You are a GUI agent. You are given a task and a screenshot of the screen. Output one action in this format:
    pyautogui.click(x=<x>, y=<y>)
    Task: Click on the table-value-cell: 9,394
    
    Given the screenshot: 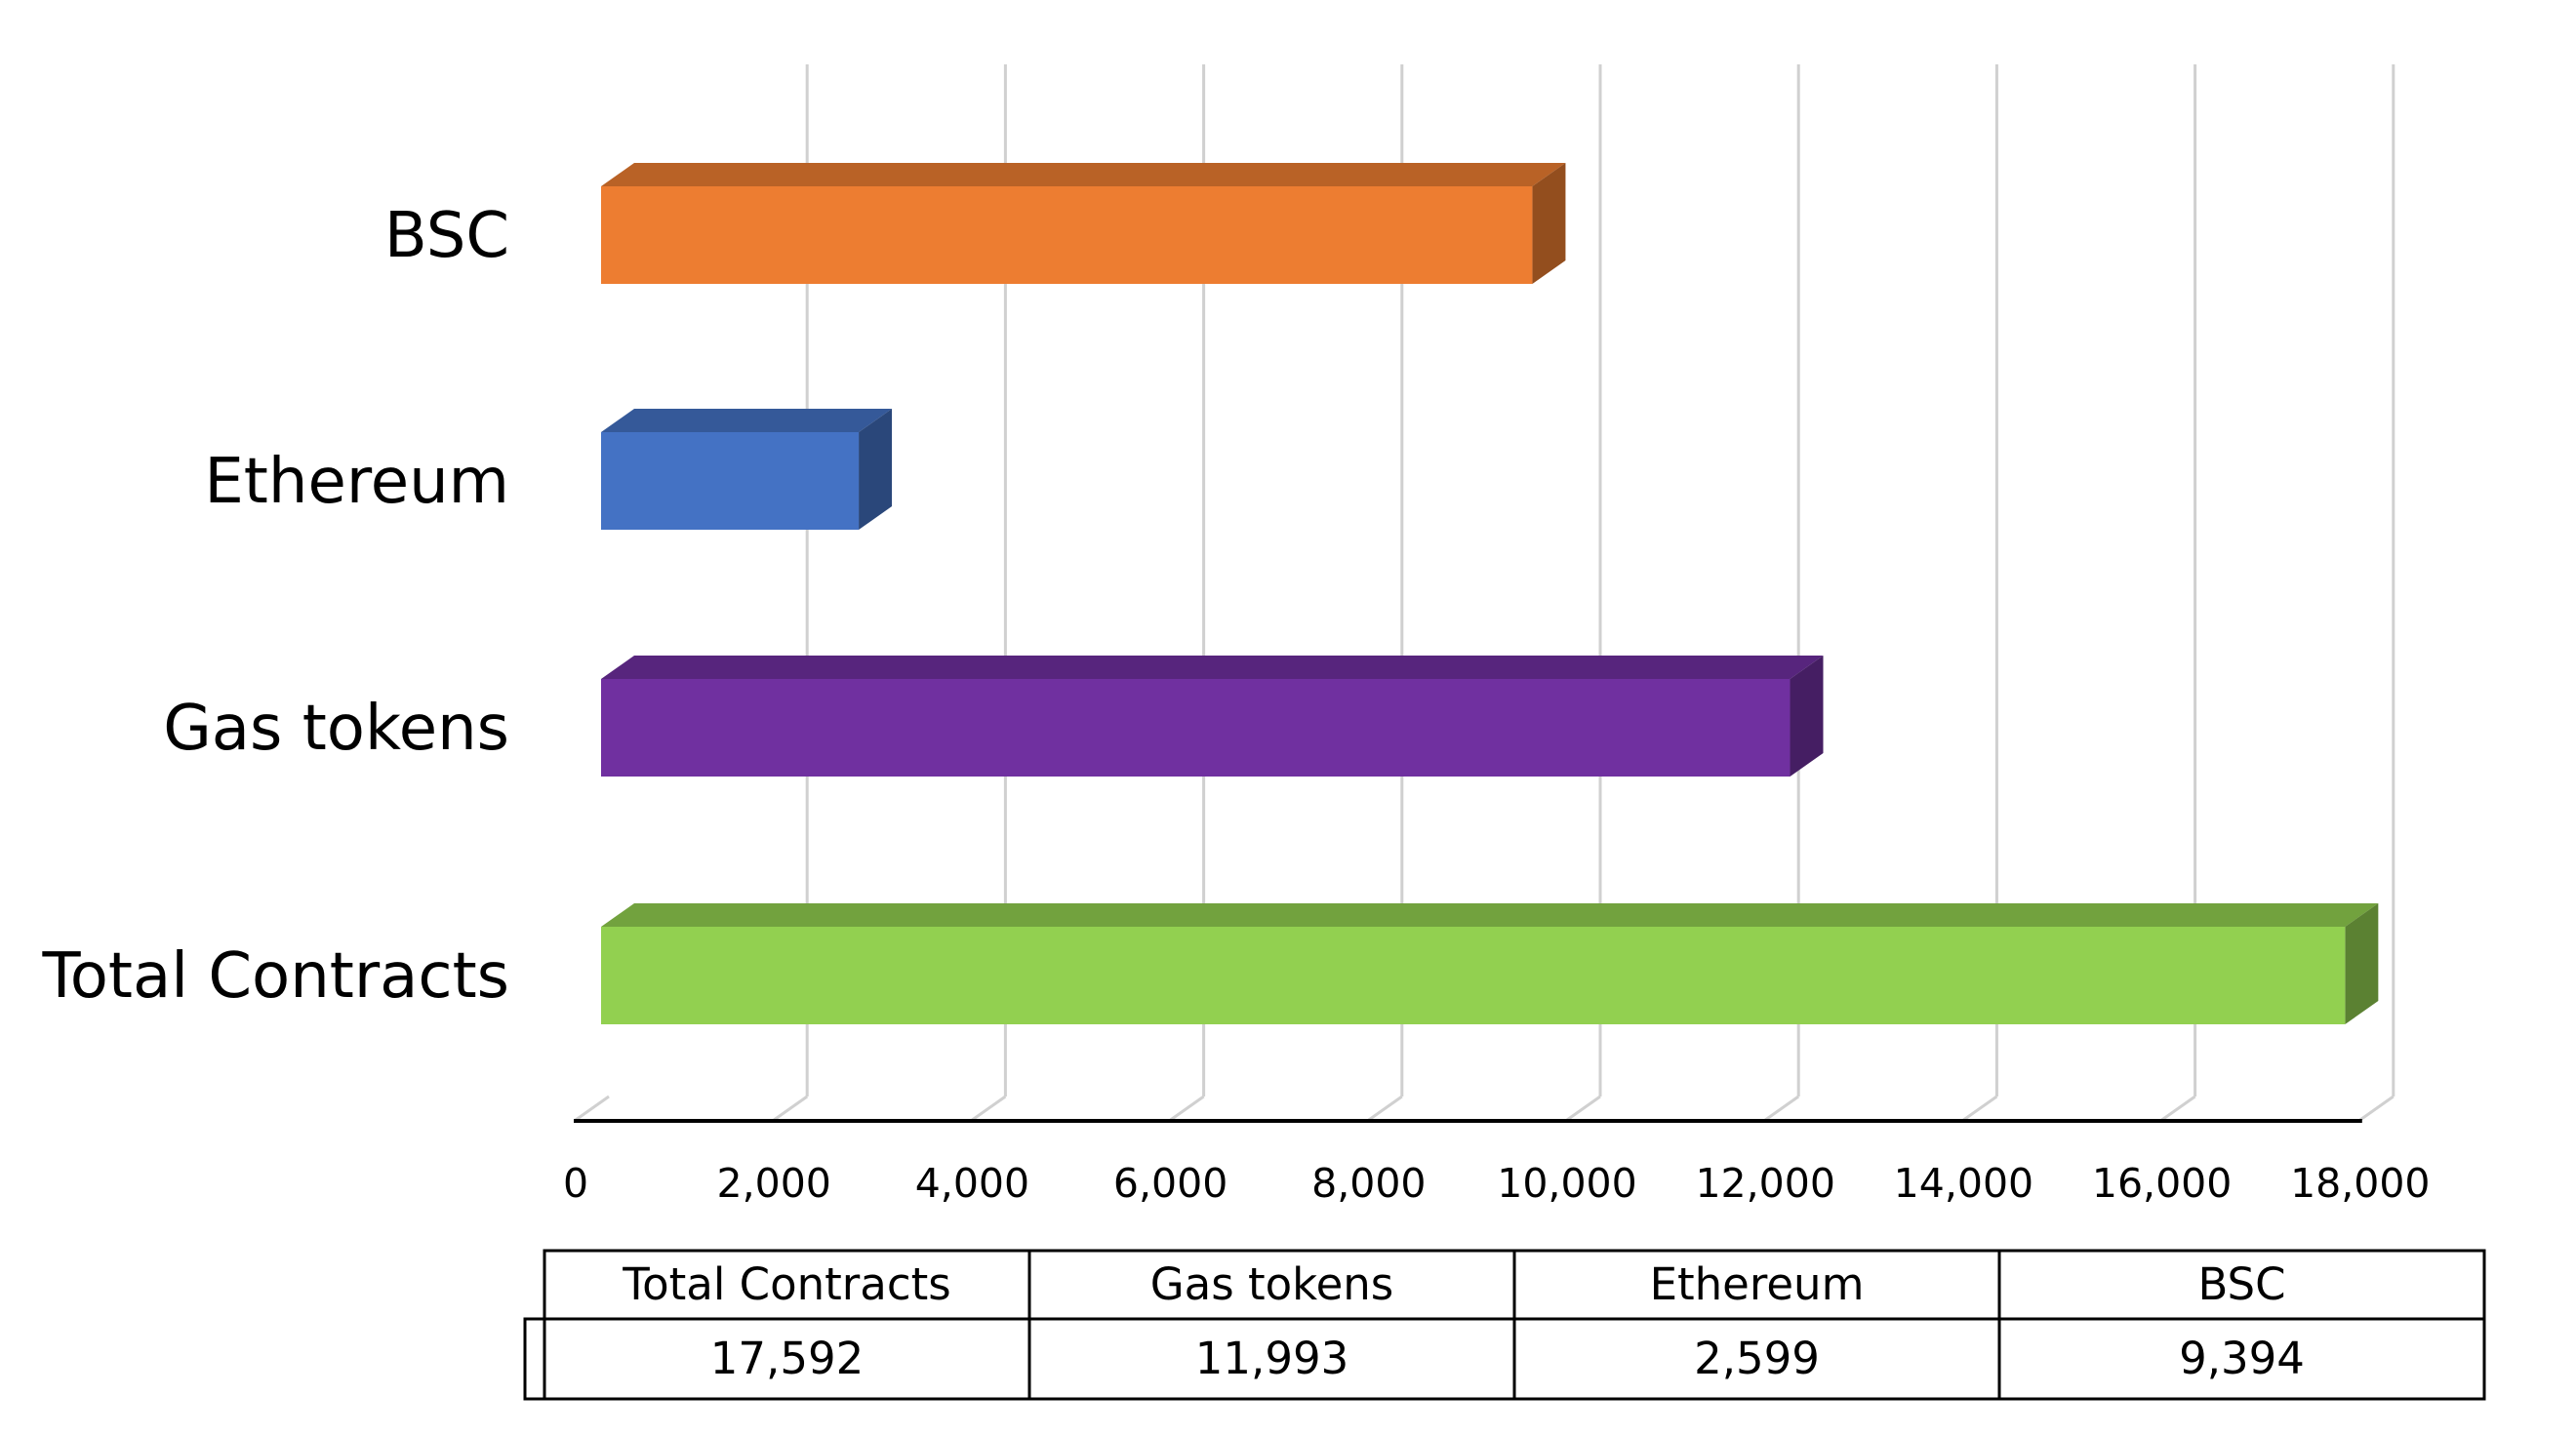 What is the action you would take?
    pyautogui.click(x=2242, y=1358)
    